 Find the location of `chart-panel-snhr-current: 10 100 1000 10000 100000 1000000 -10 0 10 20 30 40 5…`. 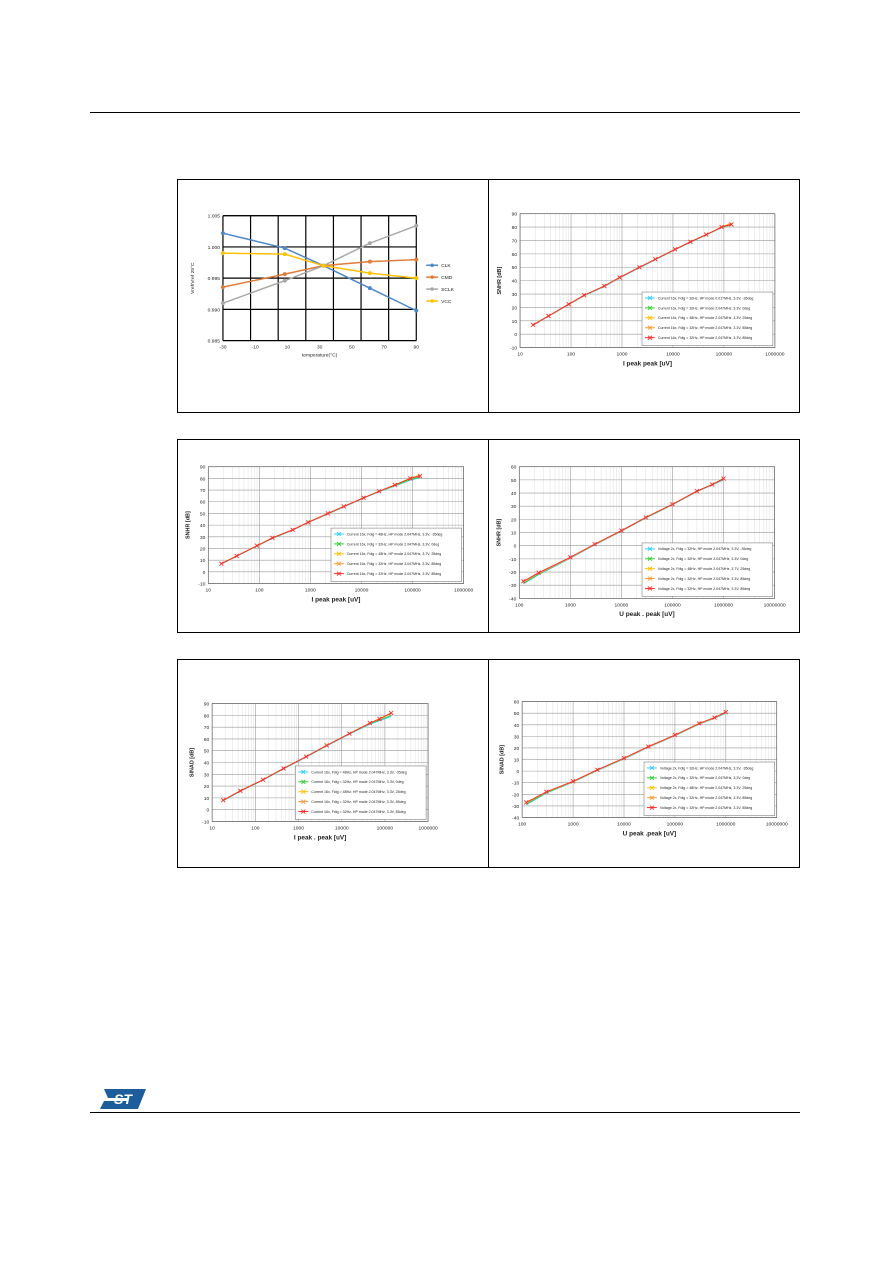

chart-panel-snhr-current: 10 100 1000 10000 100000 1000000 -10 0 10 20 30 40 5… is located at coordinates (333, 536).